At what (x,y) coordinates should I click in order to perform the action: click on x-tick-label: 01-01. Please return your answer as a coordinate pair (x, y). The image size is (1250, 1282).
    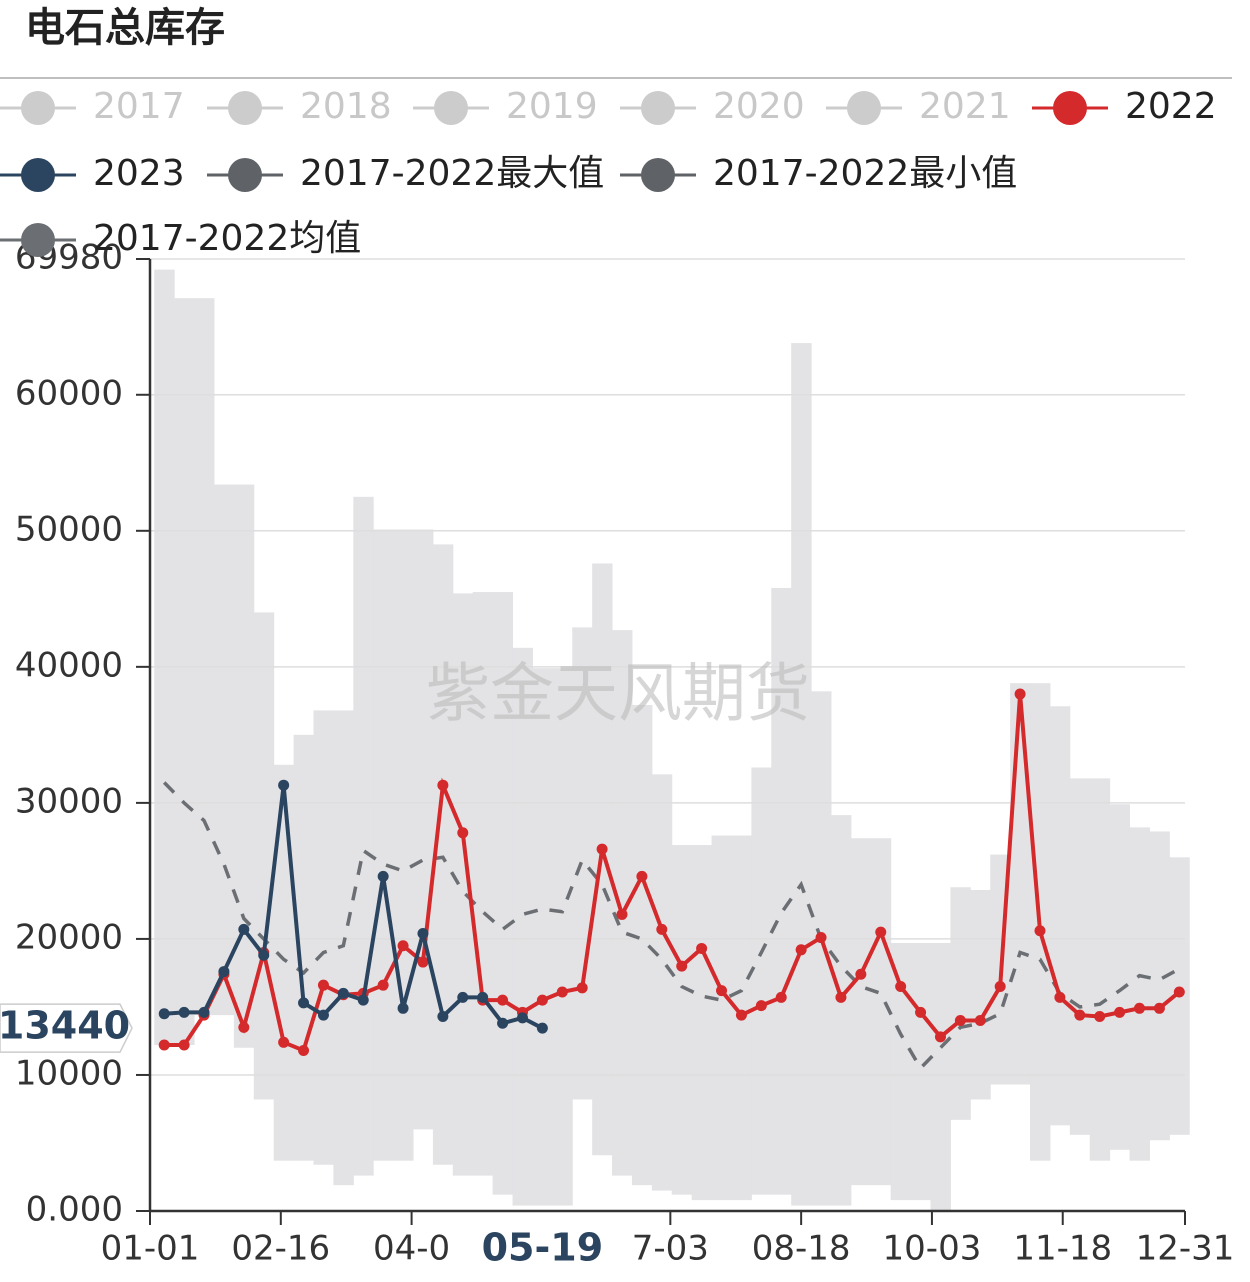
    Looking at the image, I should click on (150, 1249).